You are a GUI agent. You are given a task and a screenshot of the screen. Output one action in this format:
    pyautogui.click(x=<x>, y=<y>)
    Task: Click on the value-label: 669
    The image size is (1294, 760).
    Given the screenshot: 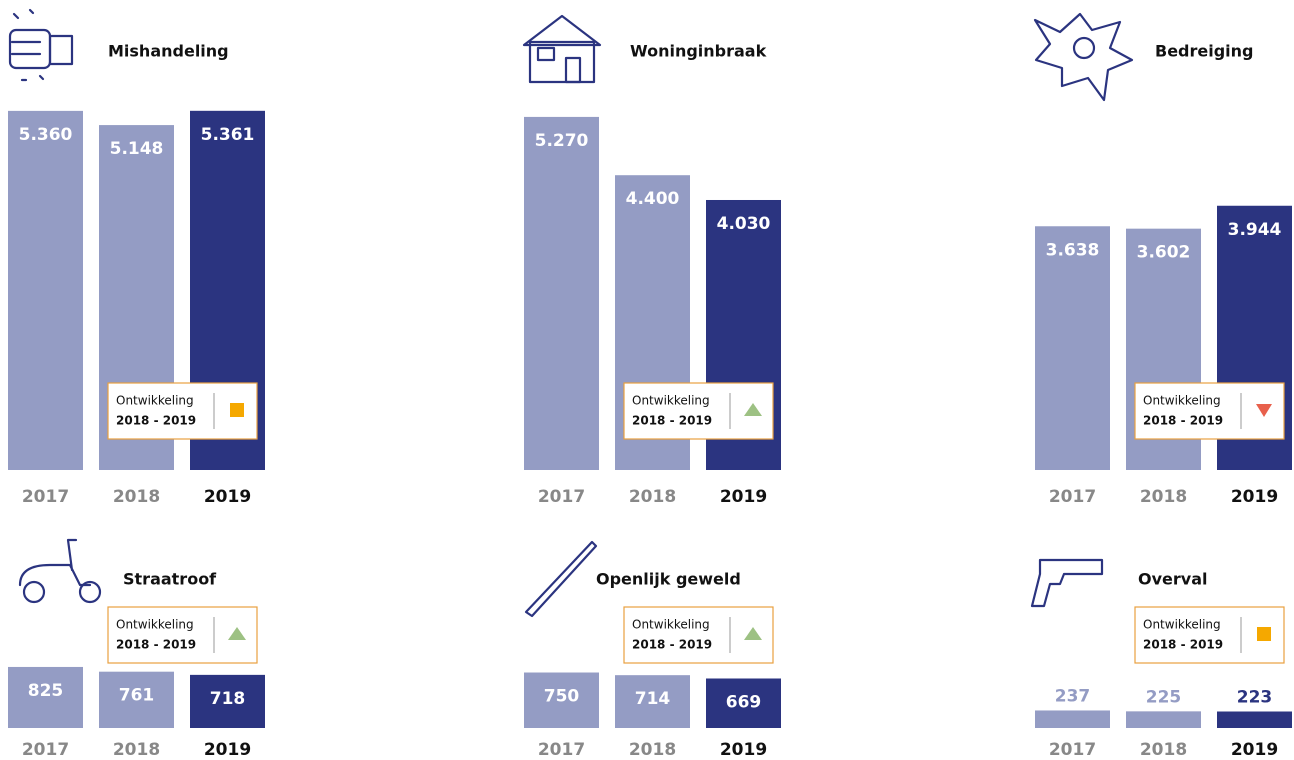 What is the action you would take?
    pyautogui.click(x=744, y=702)
    